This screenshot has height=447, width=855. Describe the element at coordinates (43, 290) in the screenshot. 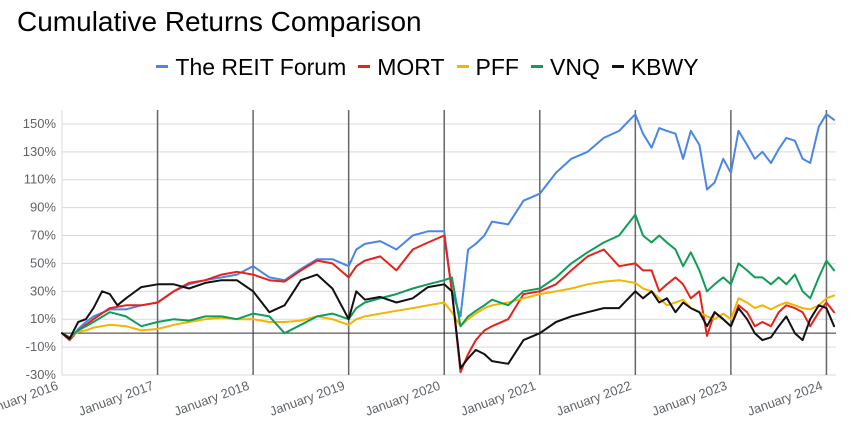

I see `y-tick-label: 30%` at that location.